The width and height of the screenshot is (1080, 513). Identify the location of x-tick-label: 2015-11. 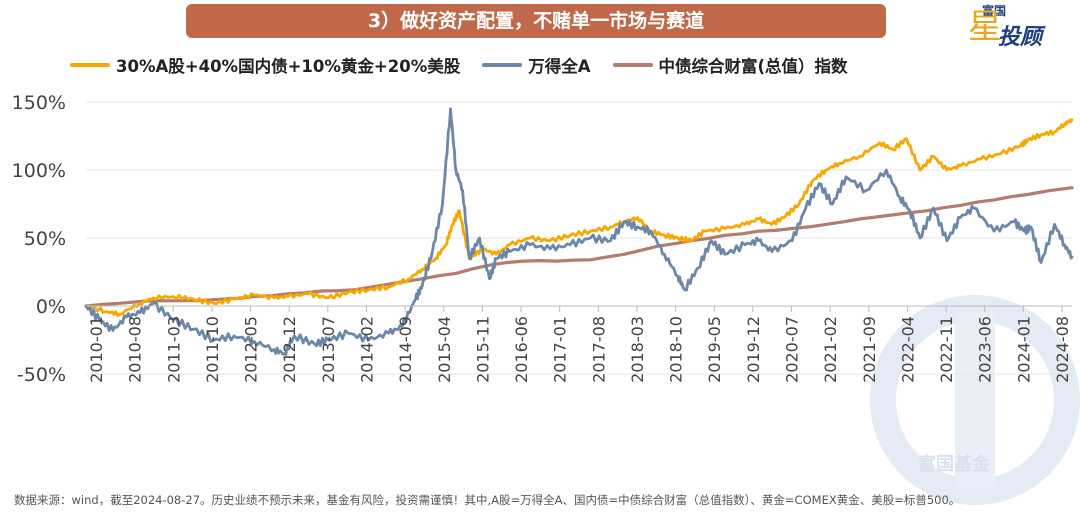
(482, 349).